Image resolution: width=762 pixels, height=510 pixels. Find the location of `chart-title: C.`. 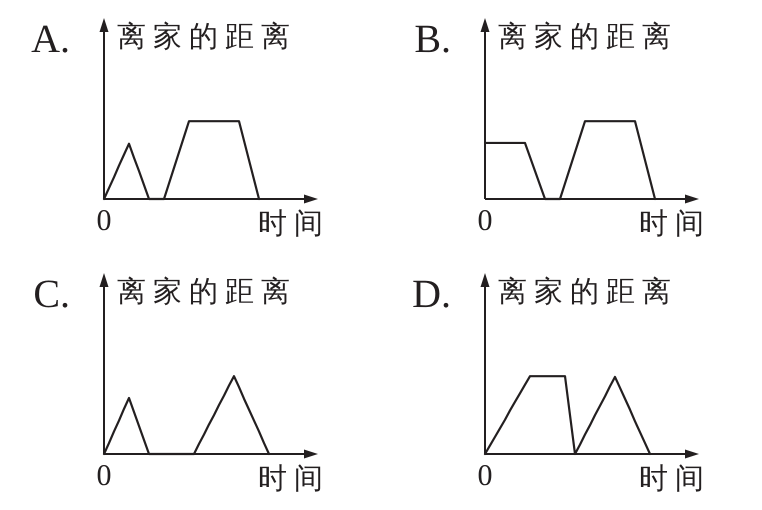

chart-title: C. is located at coordinates (51, 293).